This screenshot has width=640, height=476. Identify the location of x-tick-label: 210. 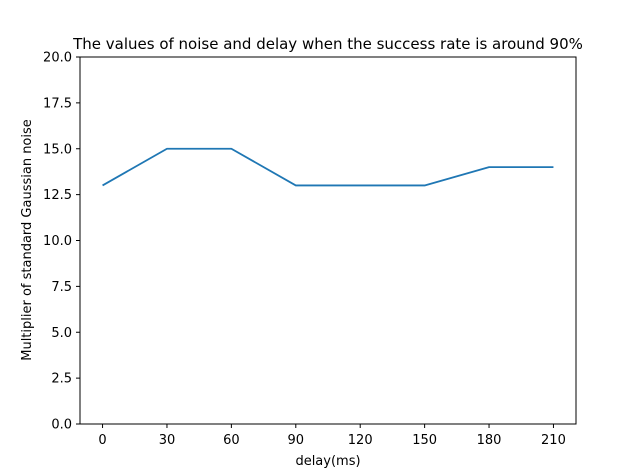
(553, 440).